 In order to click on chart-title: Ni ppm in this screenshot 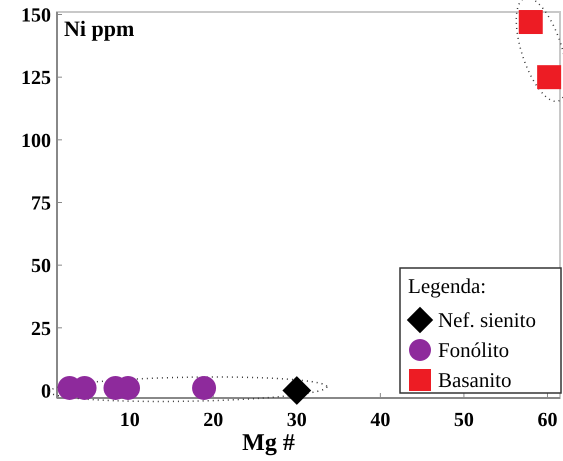, I will do `click(99, 28)`.